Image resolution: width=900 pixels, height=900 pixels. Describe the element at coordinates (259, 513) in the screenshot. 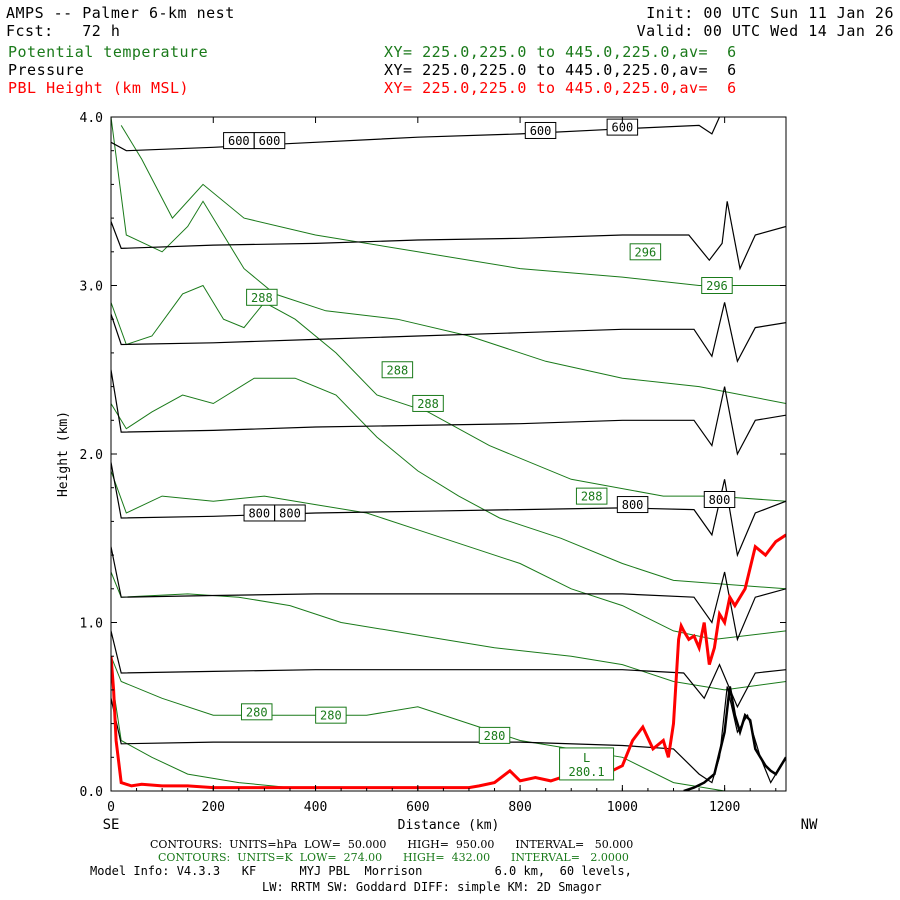

I see `pressure-label-800-0: 800` at that location.